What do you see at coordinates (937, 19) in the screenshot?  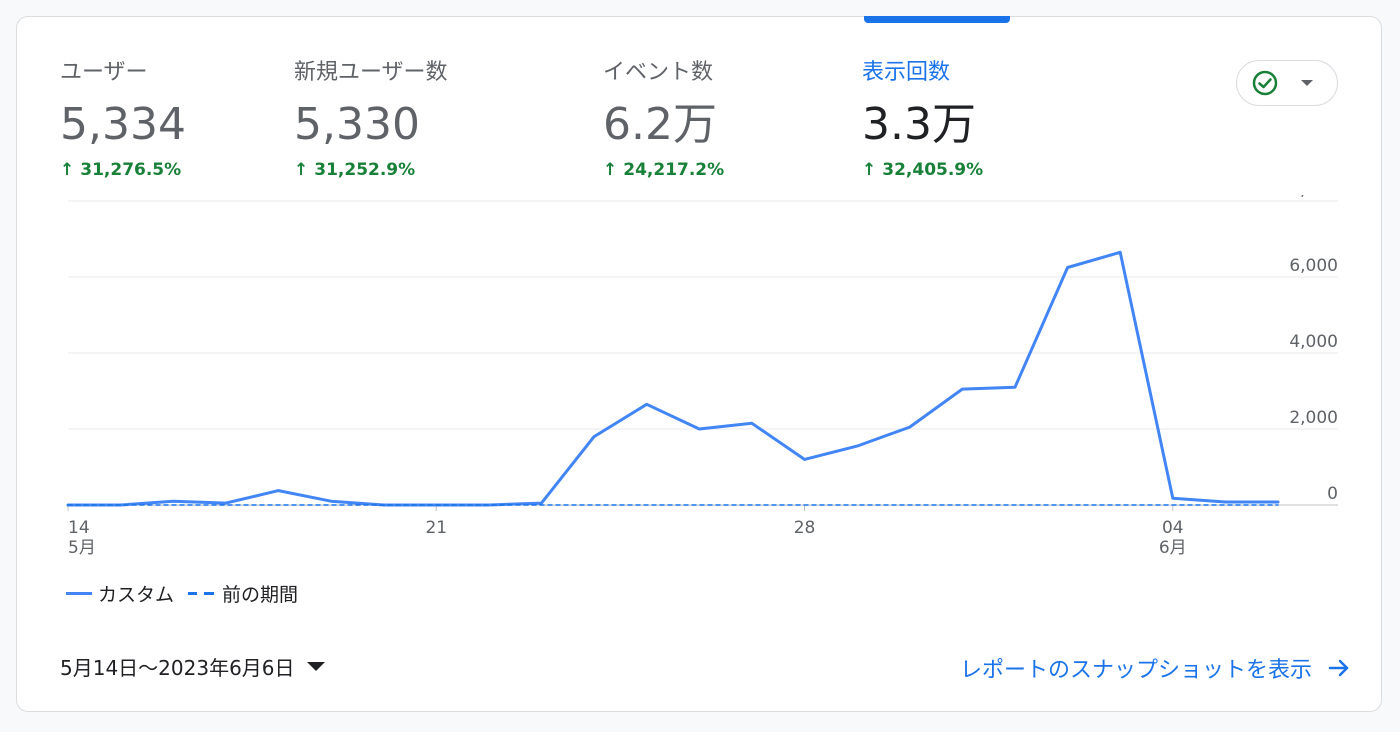 I see `active-metric-indicator` at bounding box center [937, 19].